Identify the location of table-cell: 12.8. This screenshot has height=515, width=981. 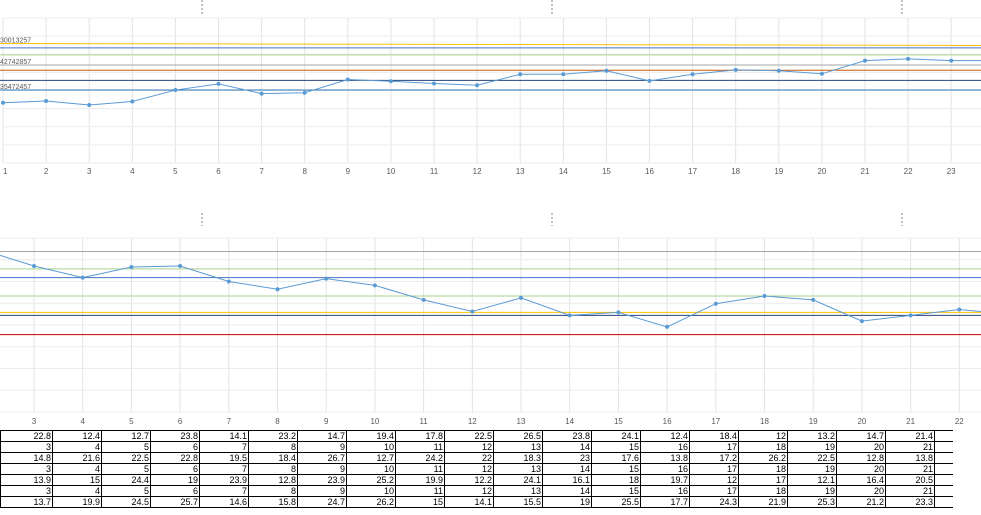
(273, 480).